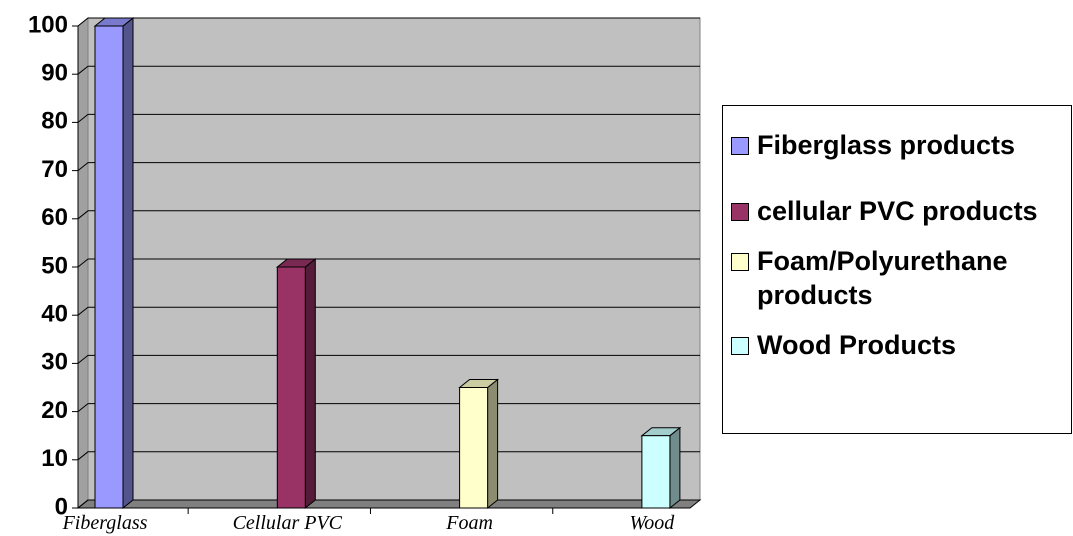 This screenshot has width=1073, height=536. What do you see at coordinates (54, 265) in the screenshot?
I see `y-tick-label: 50` at bounding box center [54, 265].